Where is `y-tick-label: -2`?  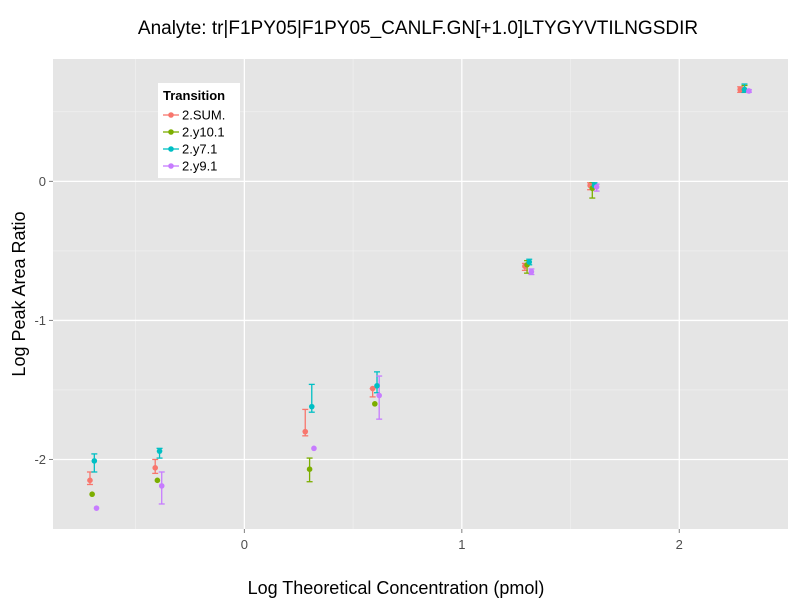
y-tick-label: -2 is located at coordinates (40, 459).